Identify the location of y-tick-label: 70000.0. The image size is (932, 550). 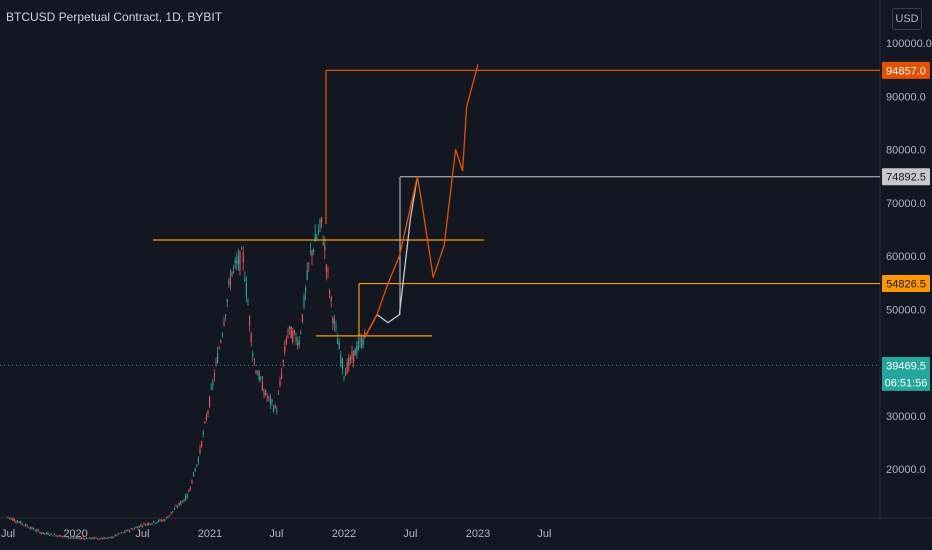
(906, 204).